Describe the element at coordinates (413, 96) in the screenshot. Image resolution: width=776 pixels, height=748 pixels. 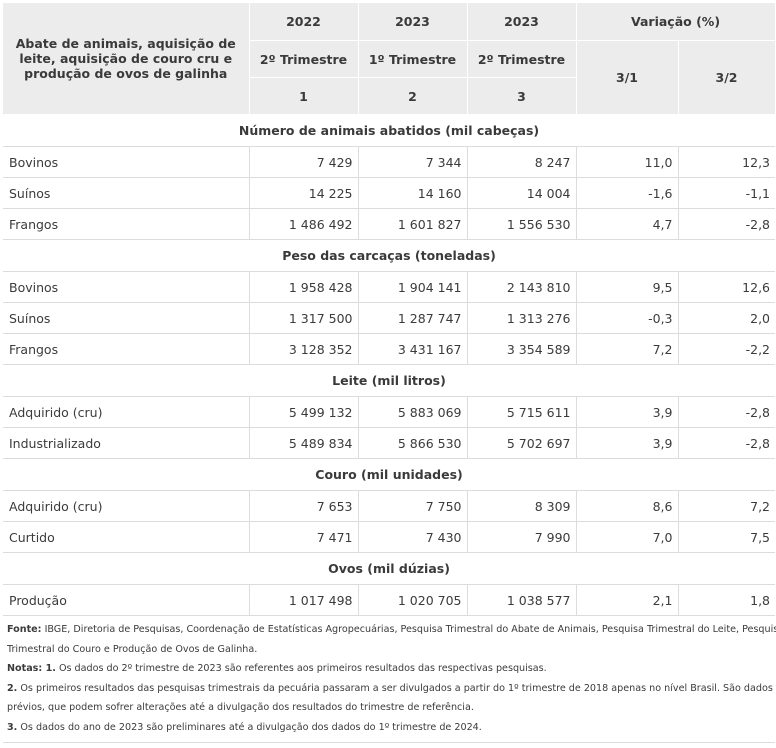
I see `index-col-2: 2` at that location.